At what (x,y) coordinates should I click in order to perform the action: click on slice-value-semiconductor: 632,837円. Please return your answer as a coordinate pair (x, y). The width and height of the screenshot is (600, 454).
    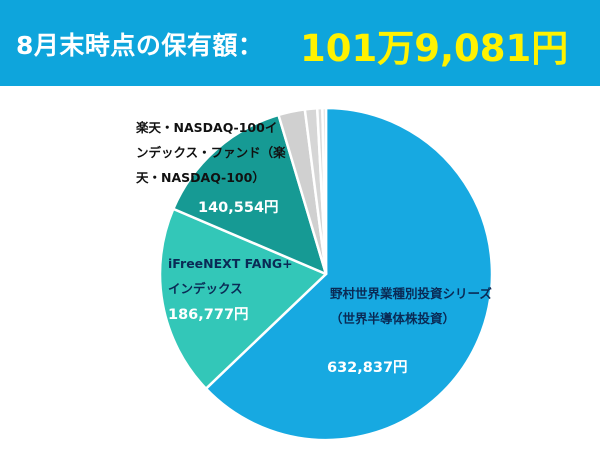
    Looking at the image, I should click on (367, 367).